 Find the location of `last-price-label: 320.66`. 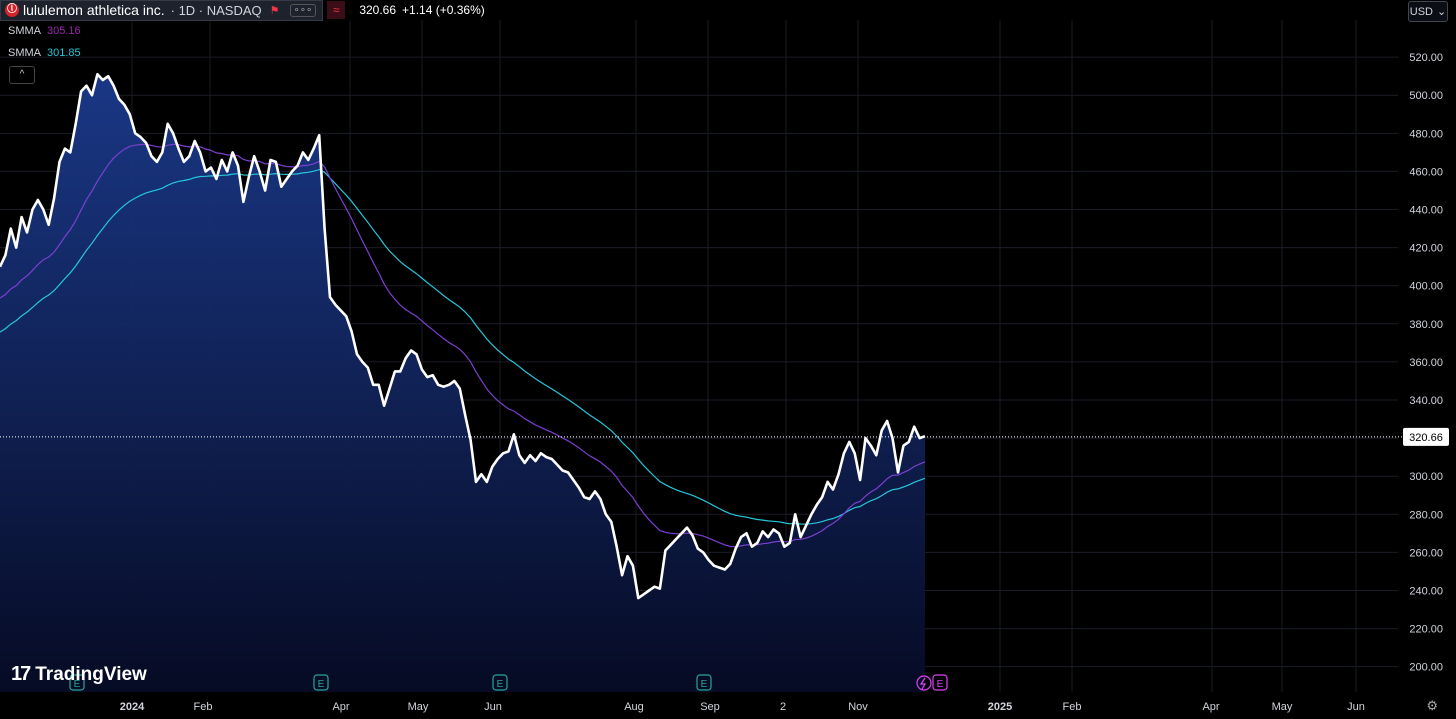

last-price-label: 320.66 is located at coordinates (1426, 436).